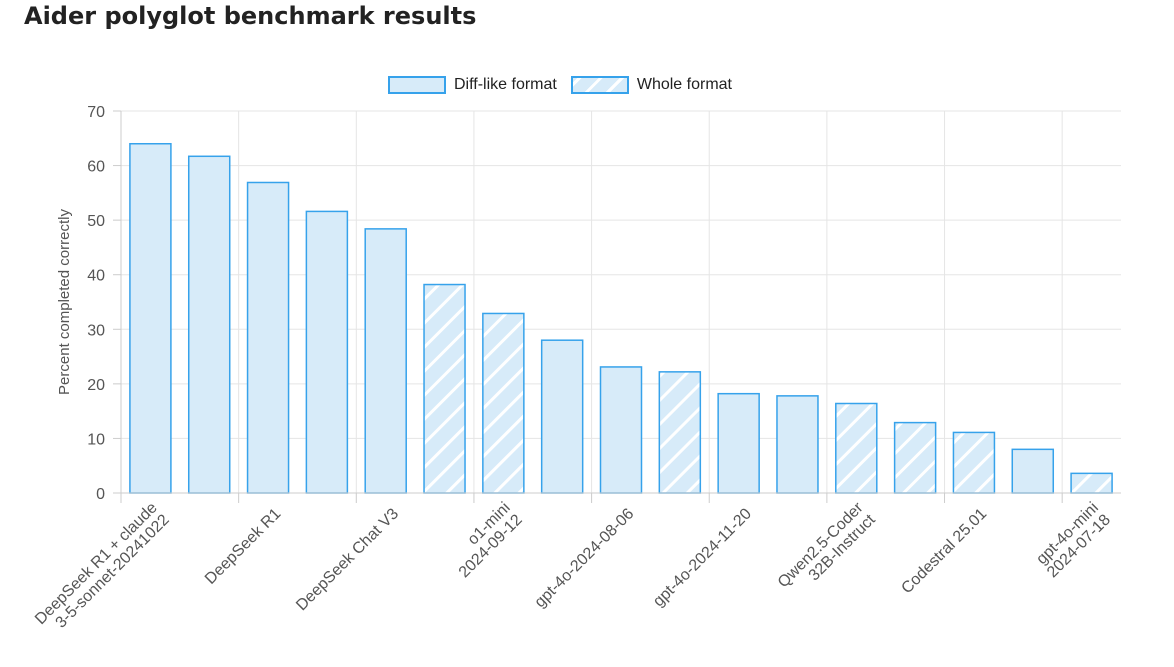 The height and width of the screenshot is (667, 1174). I want to click on x-tick-label: DeepSeek Chat V3, so click(347, 559).